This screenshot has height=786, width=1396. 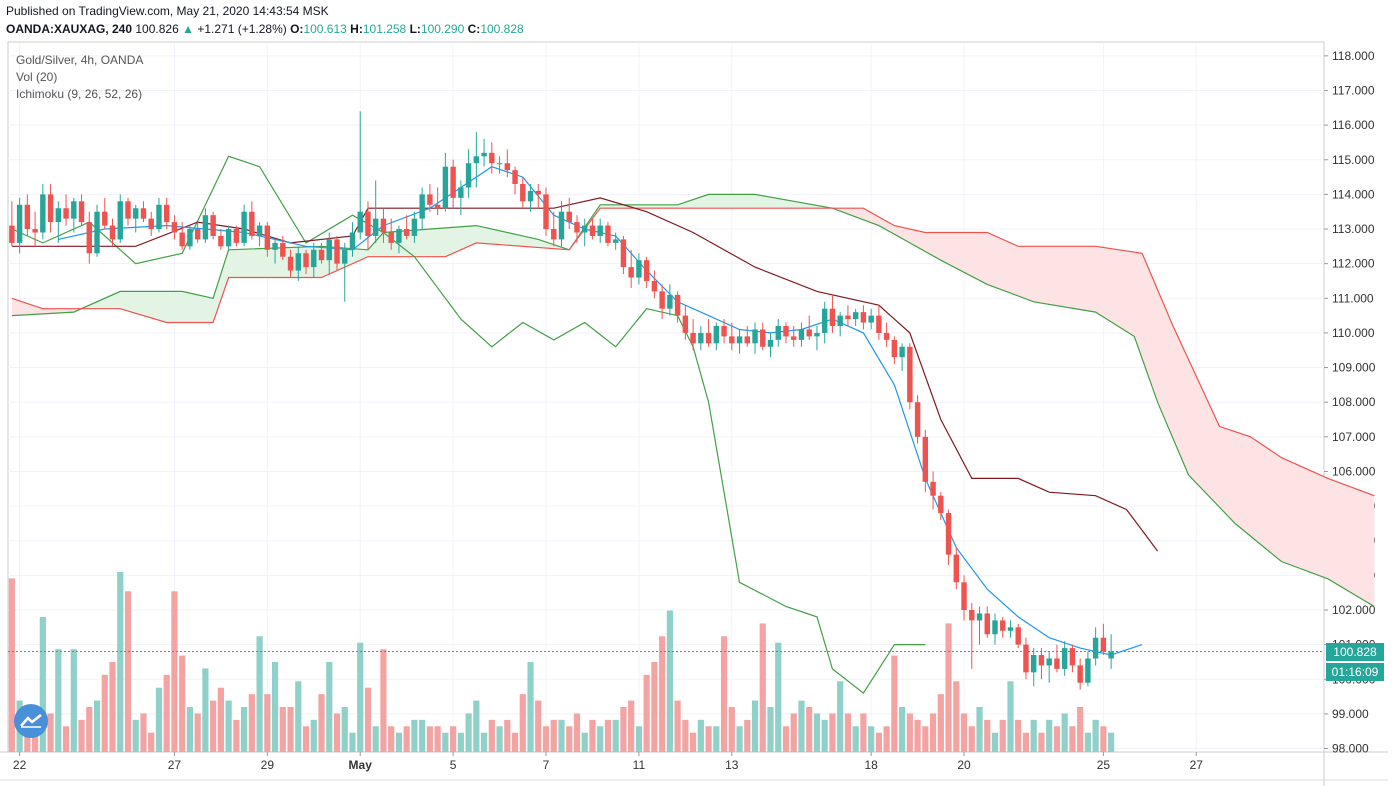 What do you see at coordinates (1353, 160) in the screenshot?
I see `y-tick-label: 115.000` at bounding box center [1353, 160].